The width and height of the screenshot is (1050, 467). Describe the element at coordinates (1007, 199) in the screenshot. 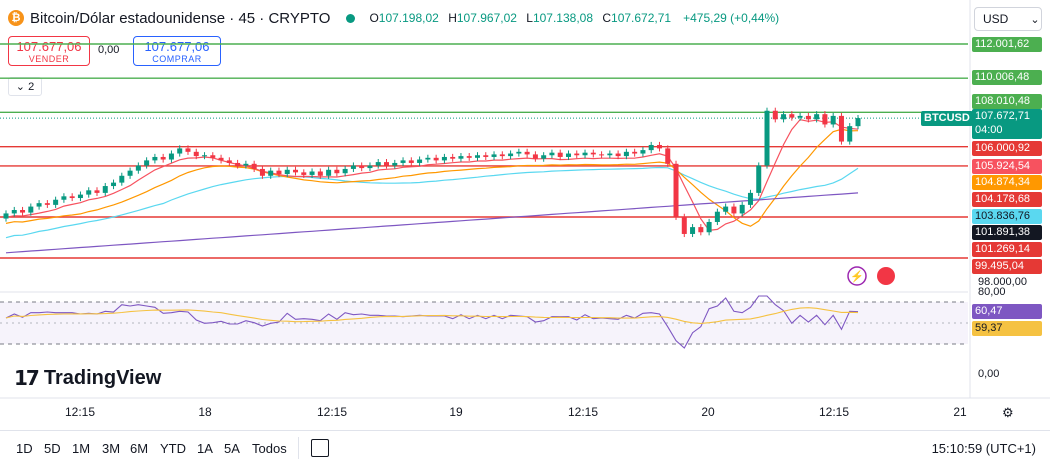

I see `price-label: 104.178,68` at that location.